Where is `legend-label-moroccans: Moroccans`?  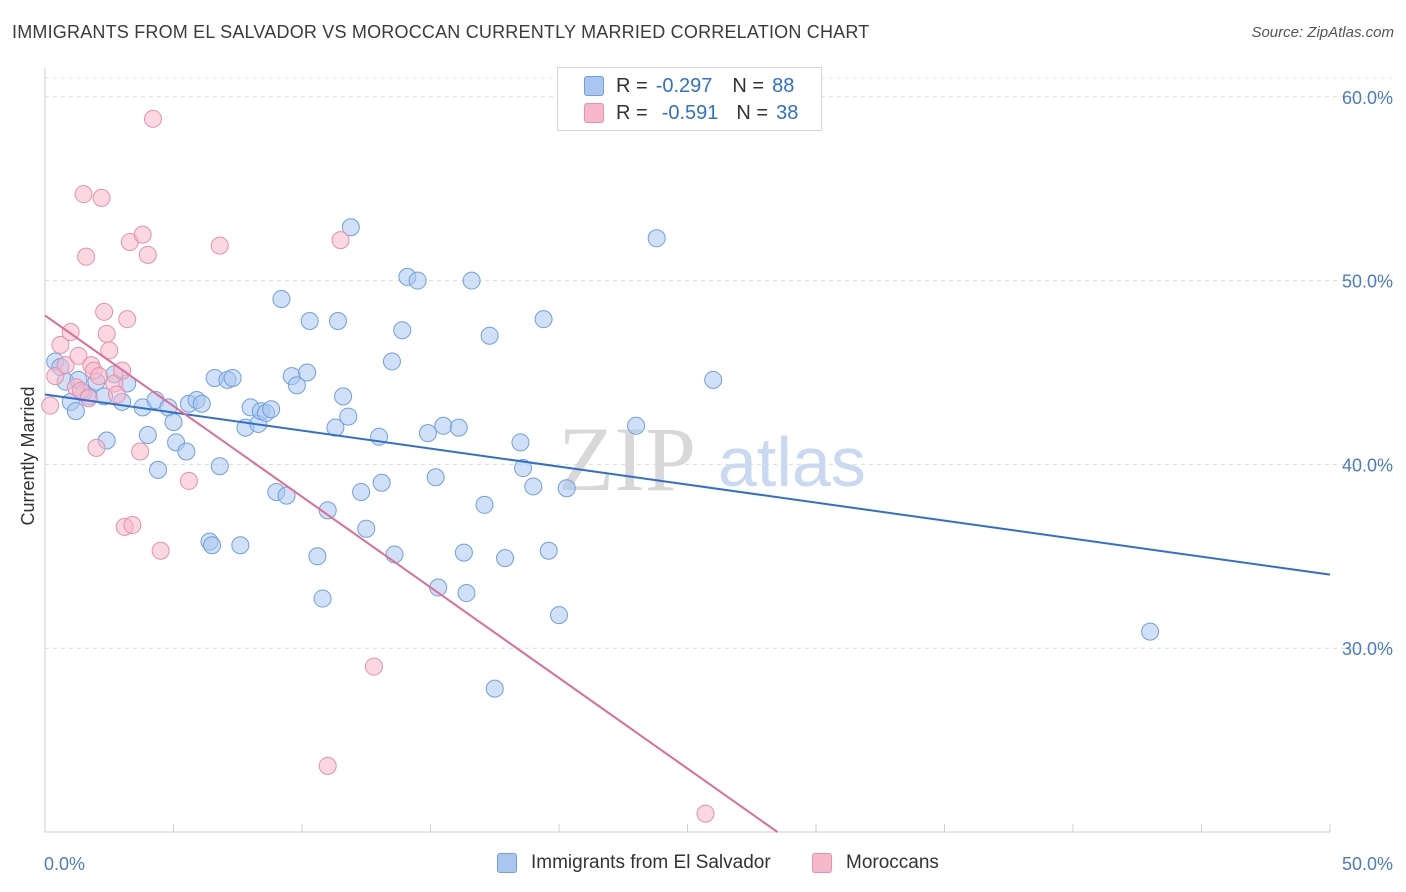 legend-label-moroccans: Moroccans is located at coordinates (892, 862).